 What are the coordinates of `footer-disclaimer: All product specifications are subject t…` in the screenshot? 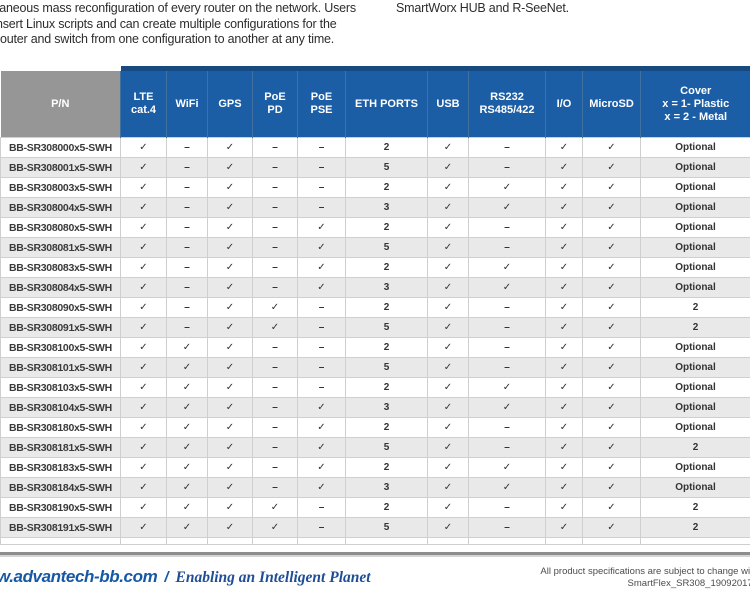 It's located at (645, 578).